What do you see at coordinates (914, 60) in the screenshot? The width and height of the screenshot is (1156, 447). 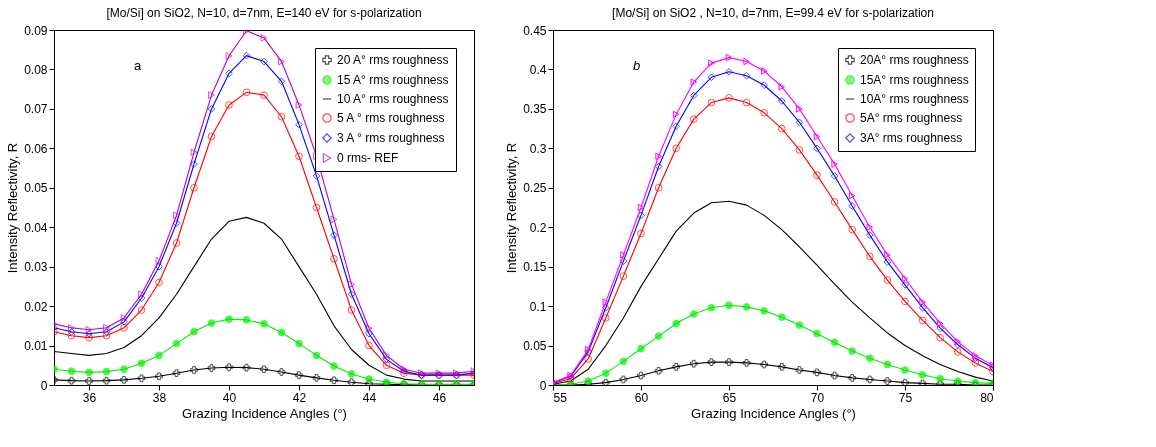 I see `legend-label: 20A° rms roughness` at bounding box center [914, 60].